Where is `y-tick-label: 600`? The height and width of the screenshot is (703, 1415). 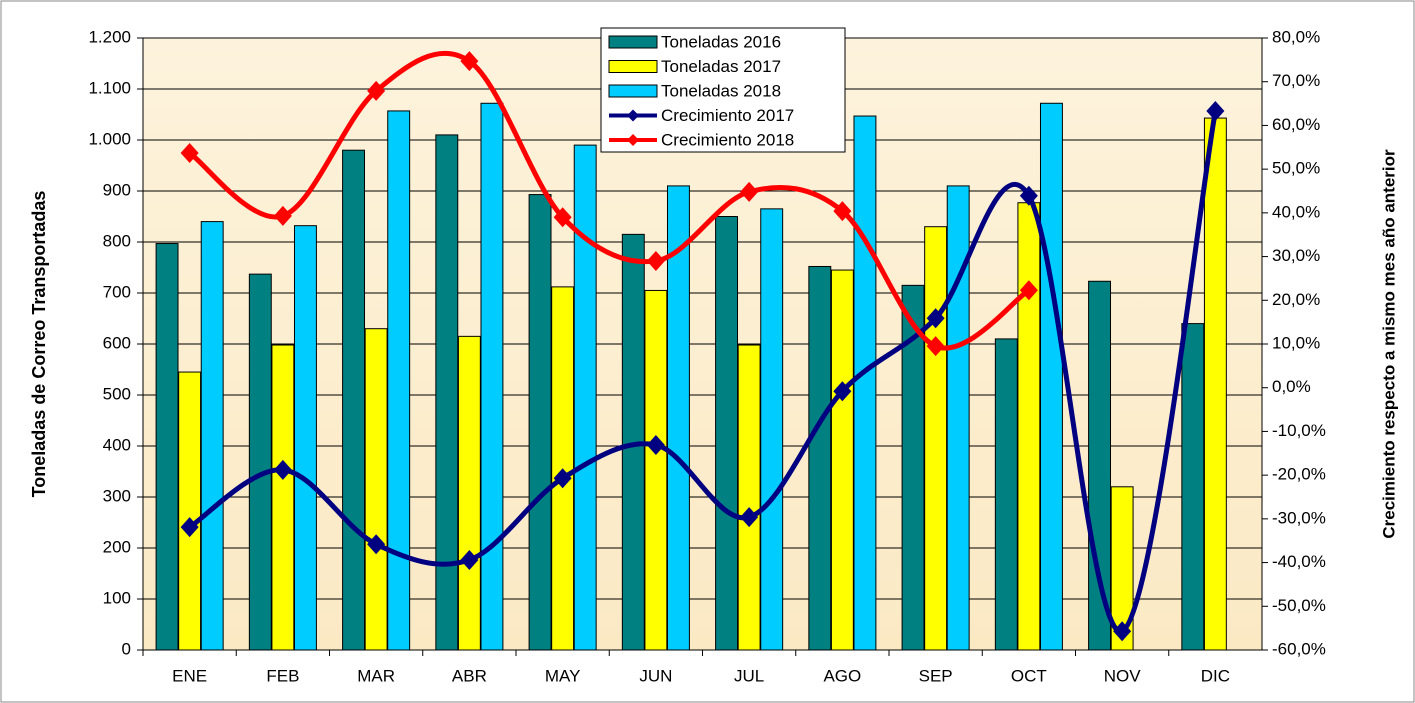
y-tick-label: 600 is located at coordinates (117, 342).